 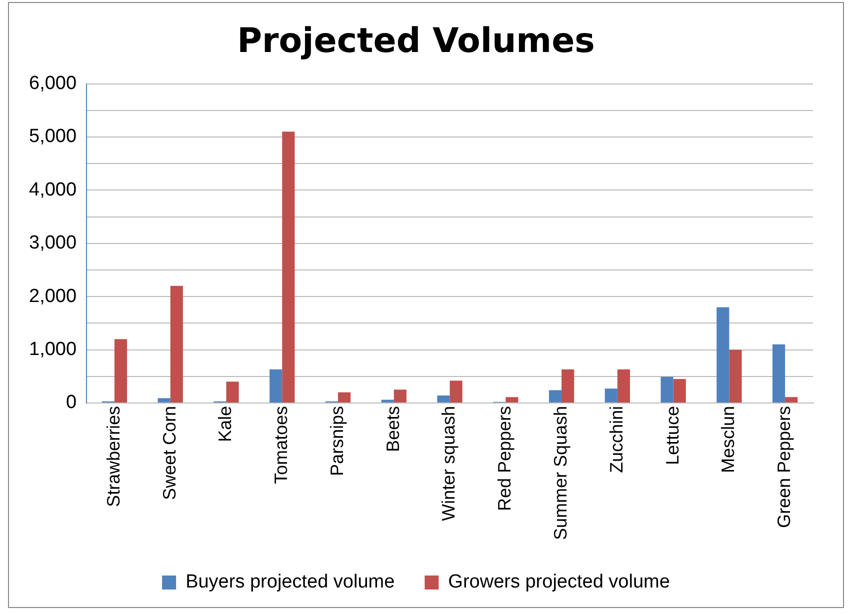 I want to click on x-tick-label: Lettuce, so click(x=672, y=435).